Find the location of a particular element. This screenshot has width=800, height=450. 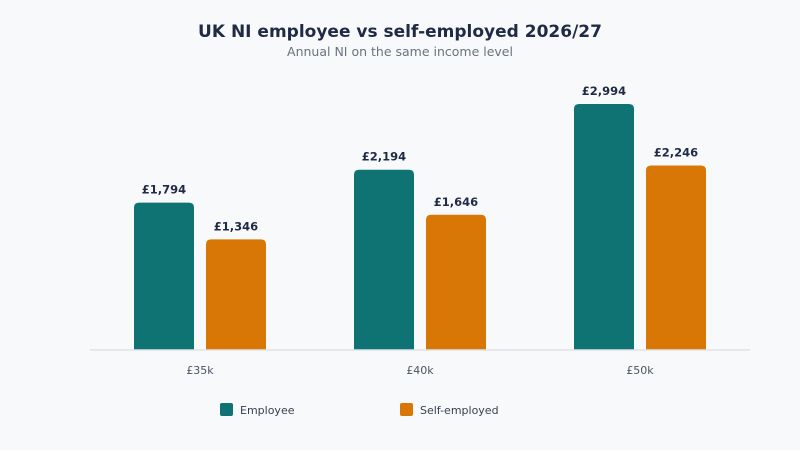

legend-label-employee: Employee is located at coordinates (267, 410).